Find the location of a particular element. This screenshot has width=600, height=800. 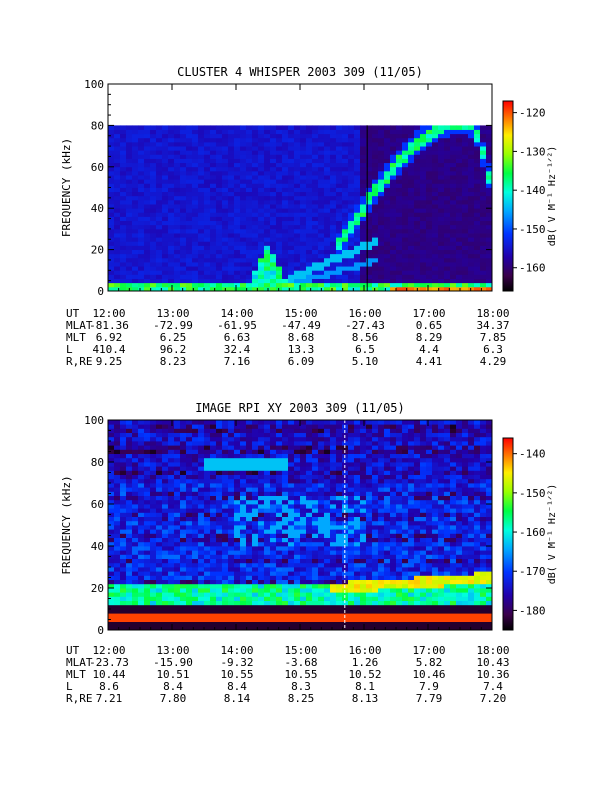

ephemeris-value: 16:00 is located at coordinates (364, 313).